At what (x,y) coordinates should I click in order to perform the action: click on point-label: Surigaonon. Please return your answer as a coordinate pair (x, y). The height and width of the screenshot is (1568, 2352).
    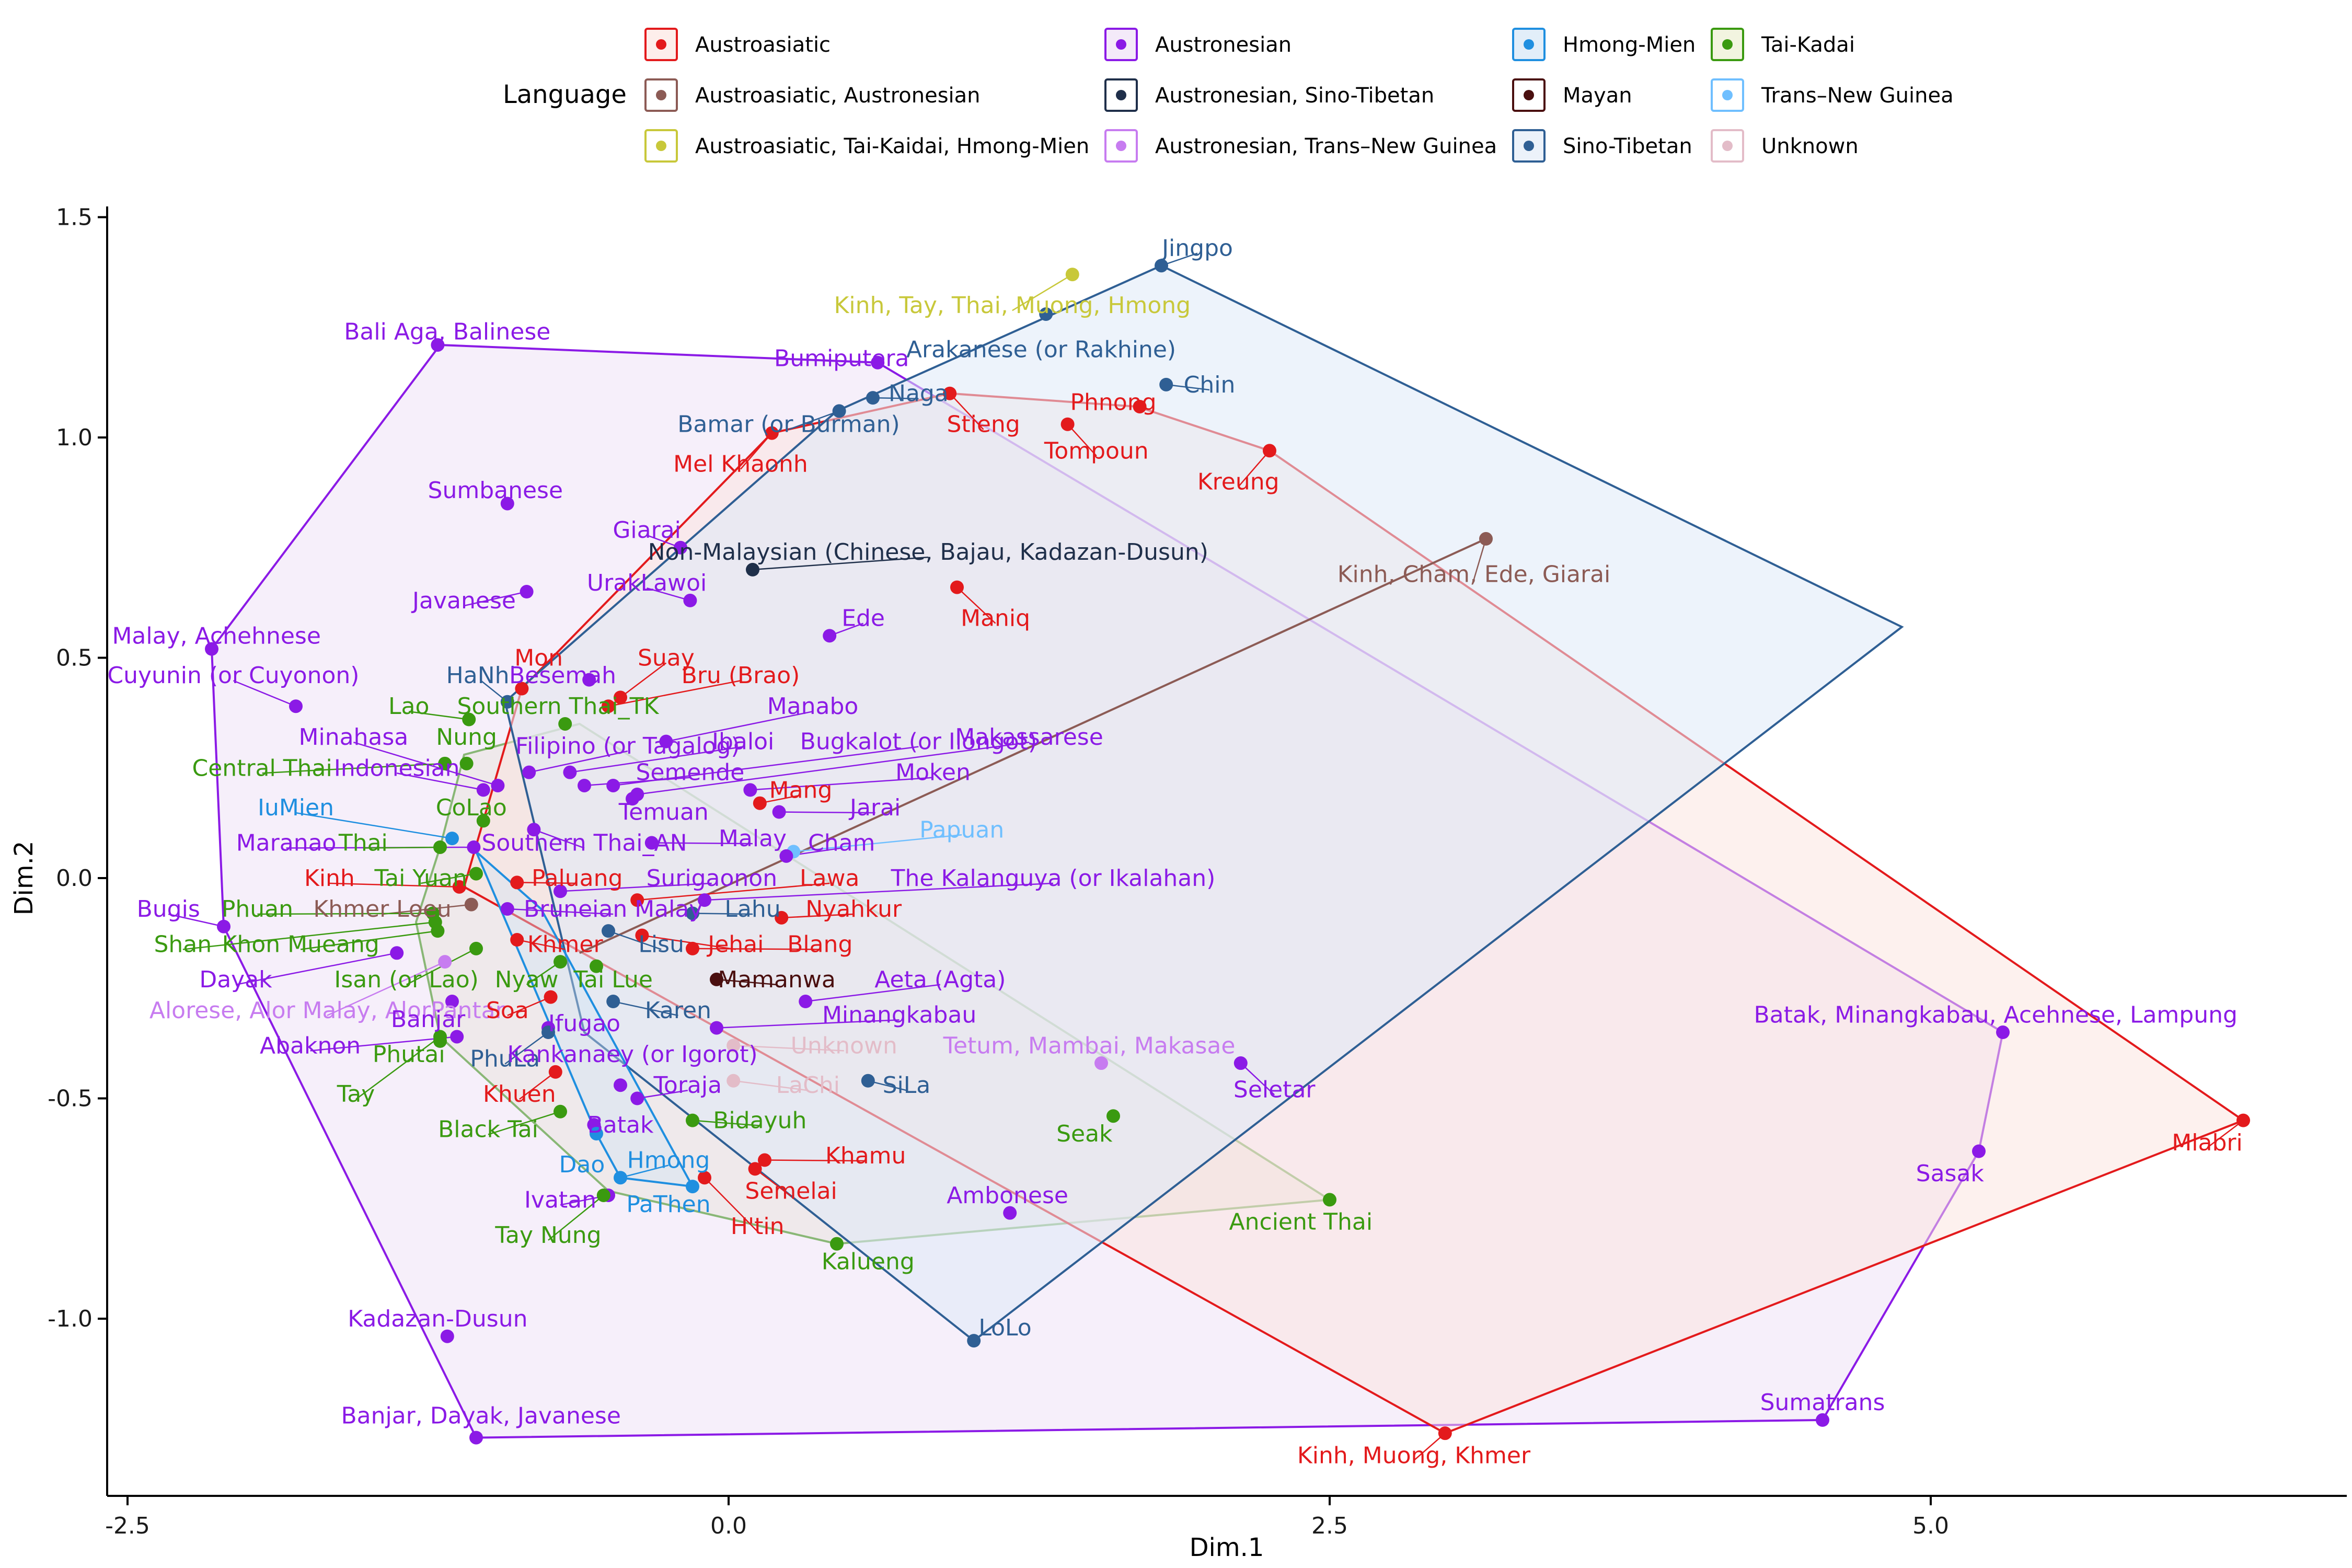
    Looking at the image, I should click on (711, 878).